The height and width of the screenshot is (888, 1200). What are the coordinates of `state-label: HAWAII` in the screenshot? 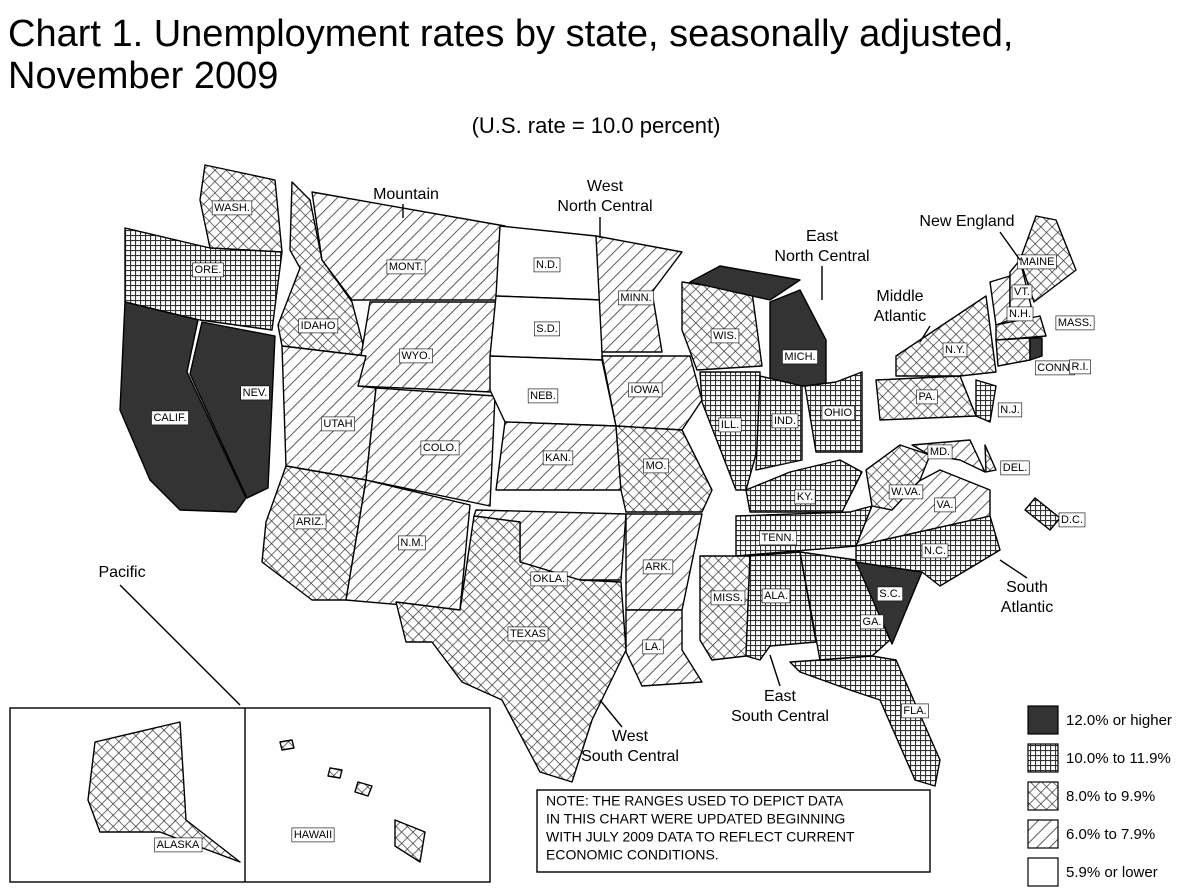 It's located at (313, 835).